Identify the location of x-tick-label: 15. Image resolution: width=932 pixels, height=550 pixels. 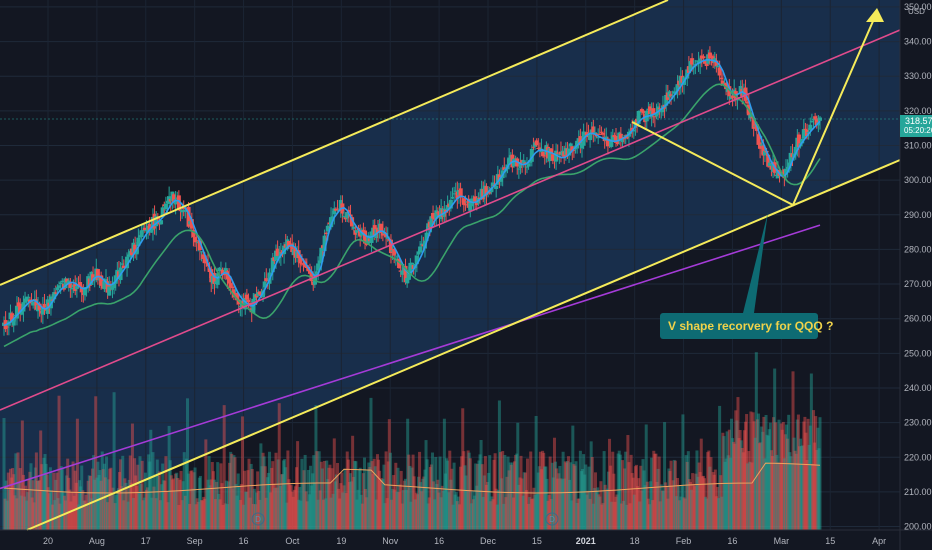
(537, 541).